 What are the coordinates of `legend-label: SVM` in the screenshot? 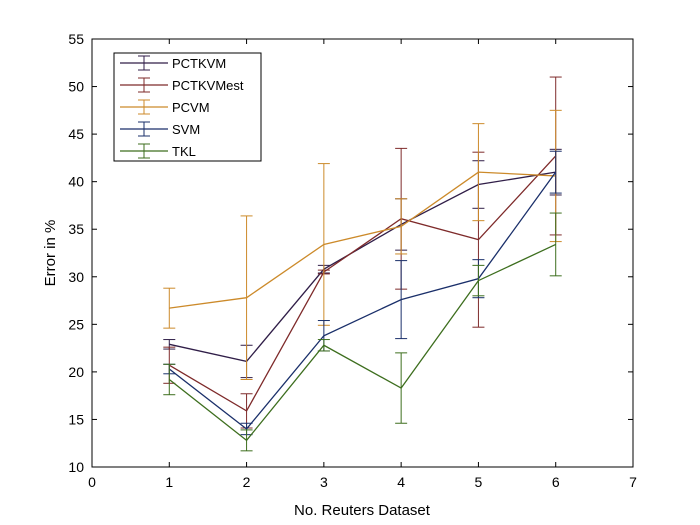 It's located at (186, 129).